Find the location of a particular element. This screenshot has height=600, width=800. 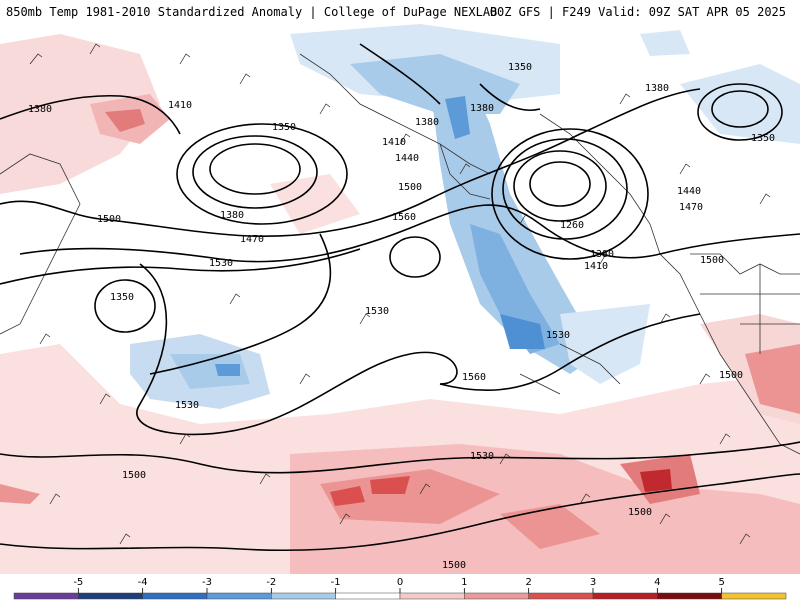

legend-tick: -2 is located at coordinates (271, 582).